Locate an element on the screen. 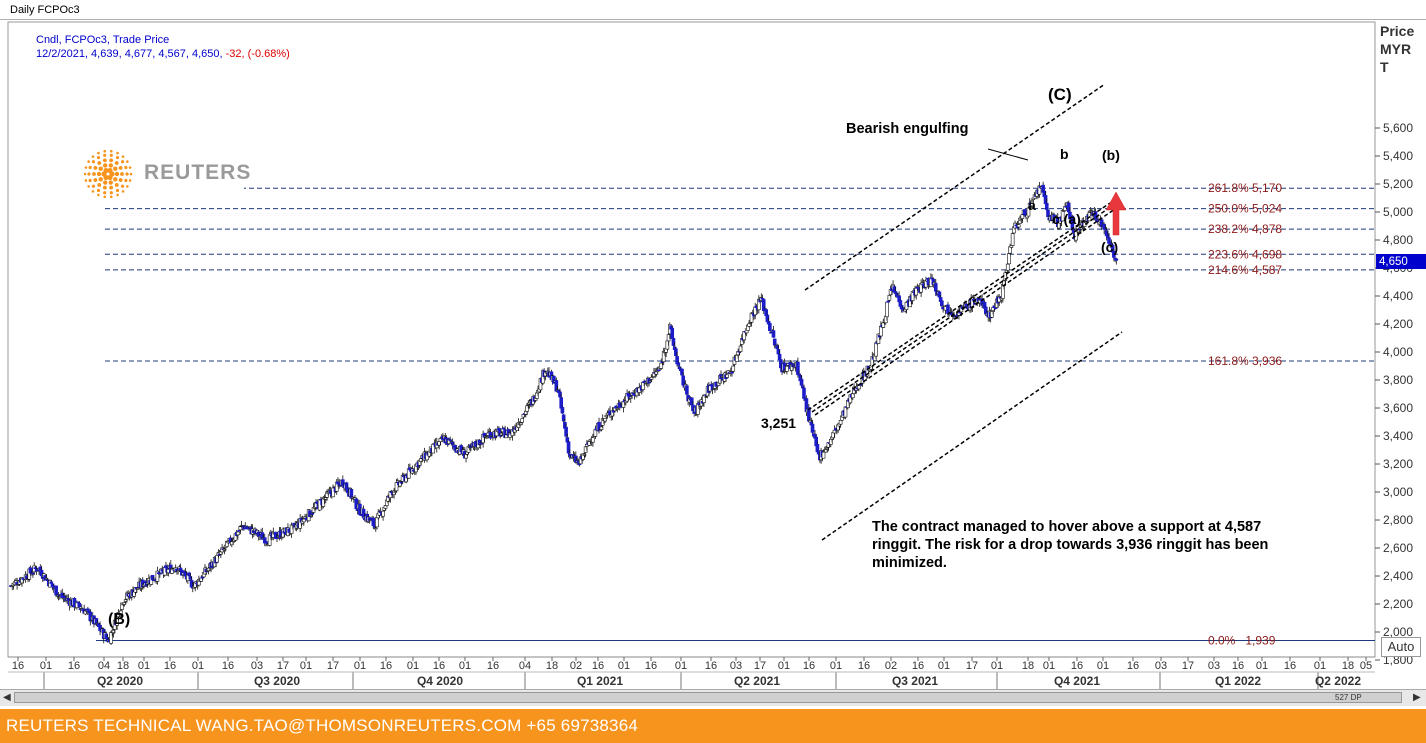  x-quarter-label: Q2 2022 is located at coordinates (1338, 681).